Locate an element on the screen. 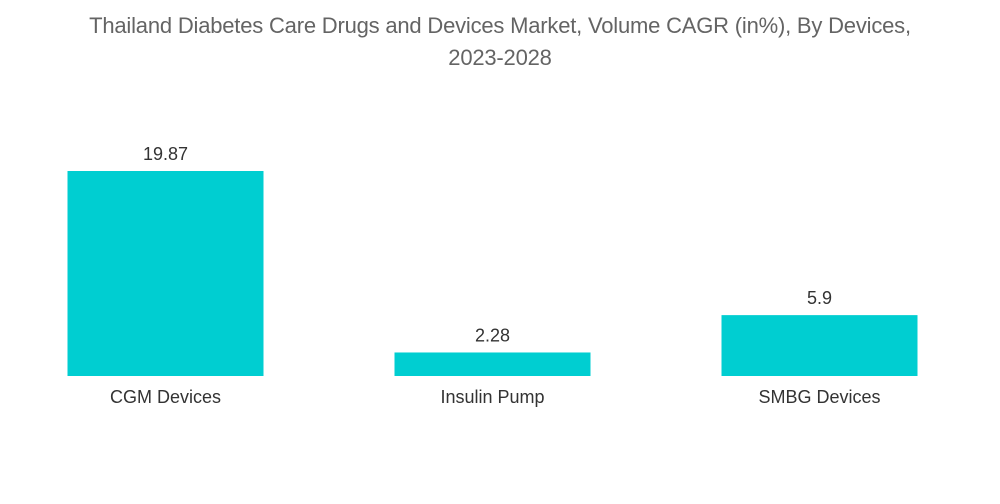 The image size is (1000, 504). bar-cgm-devices is located at coordinates (165, 273).